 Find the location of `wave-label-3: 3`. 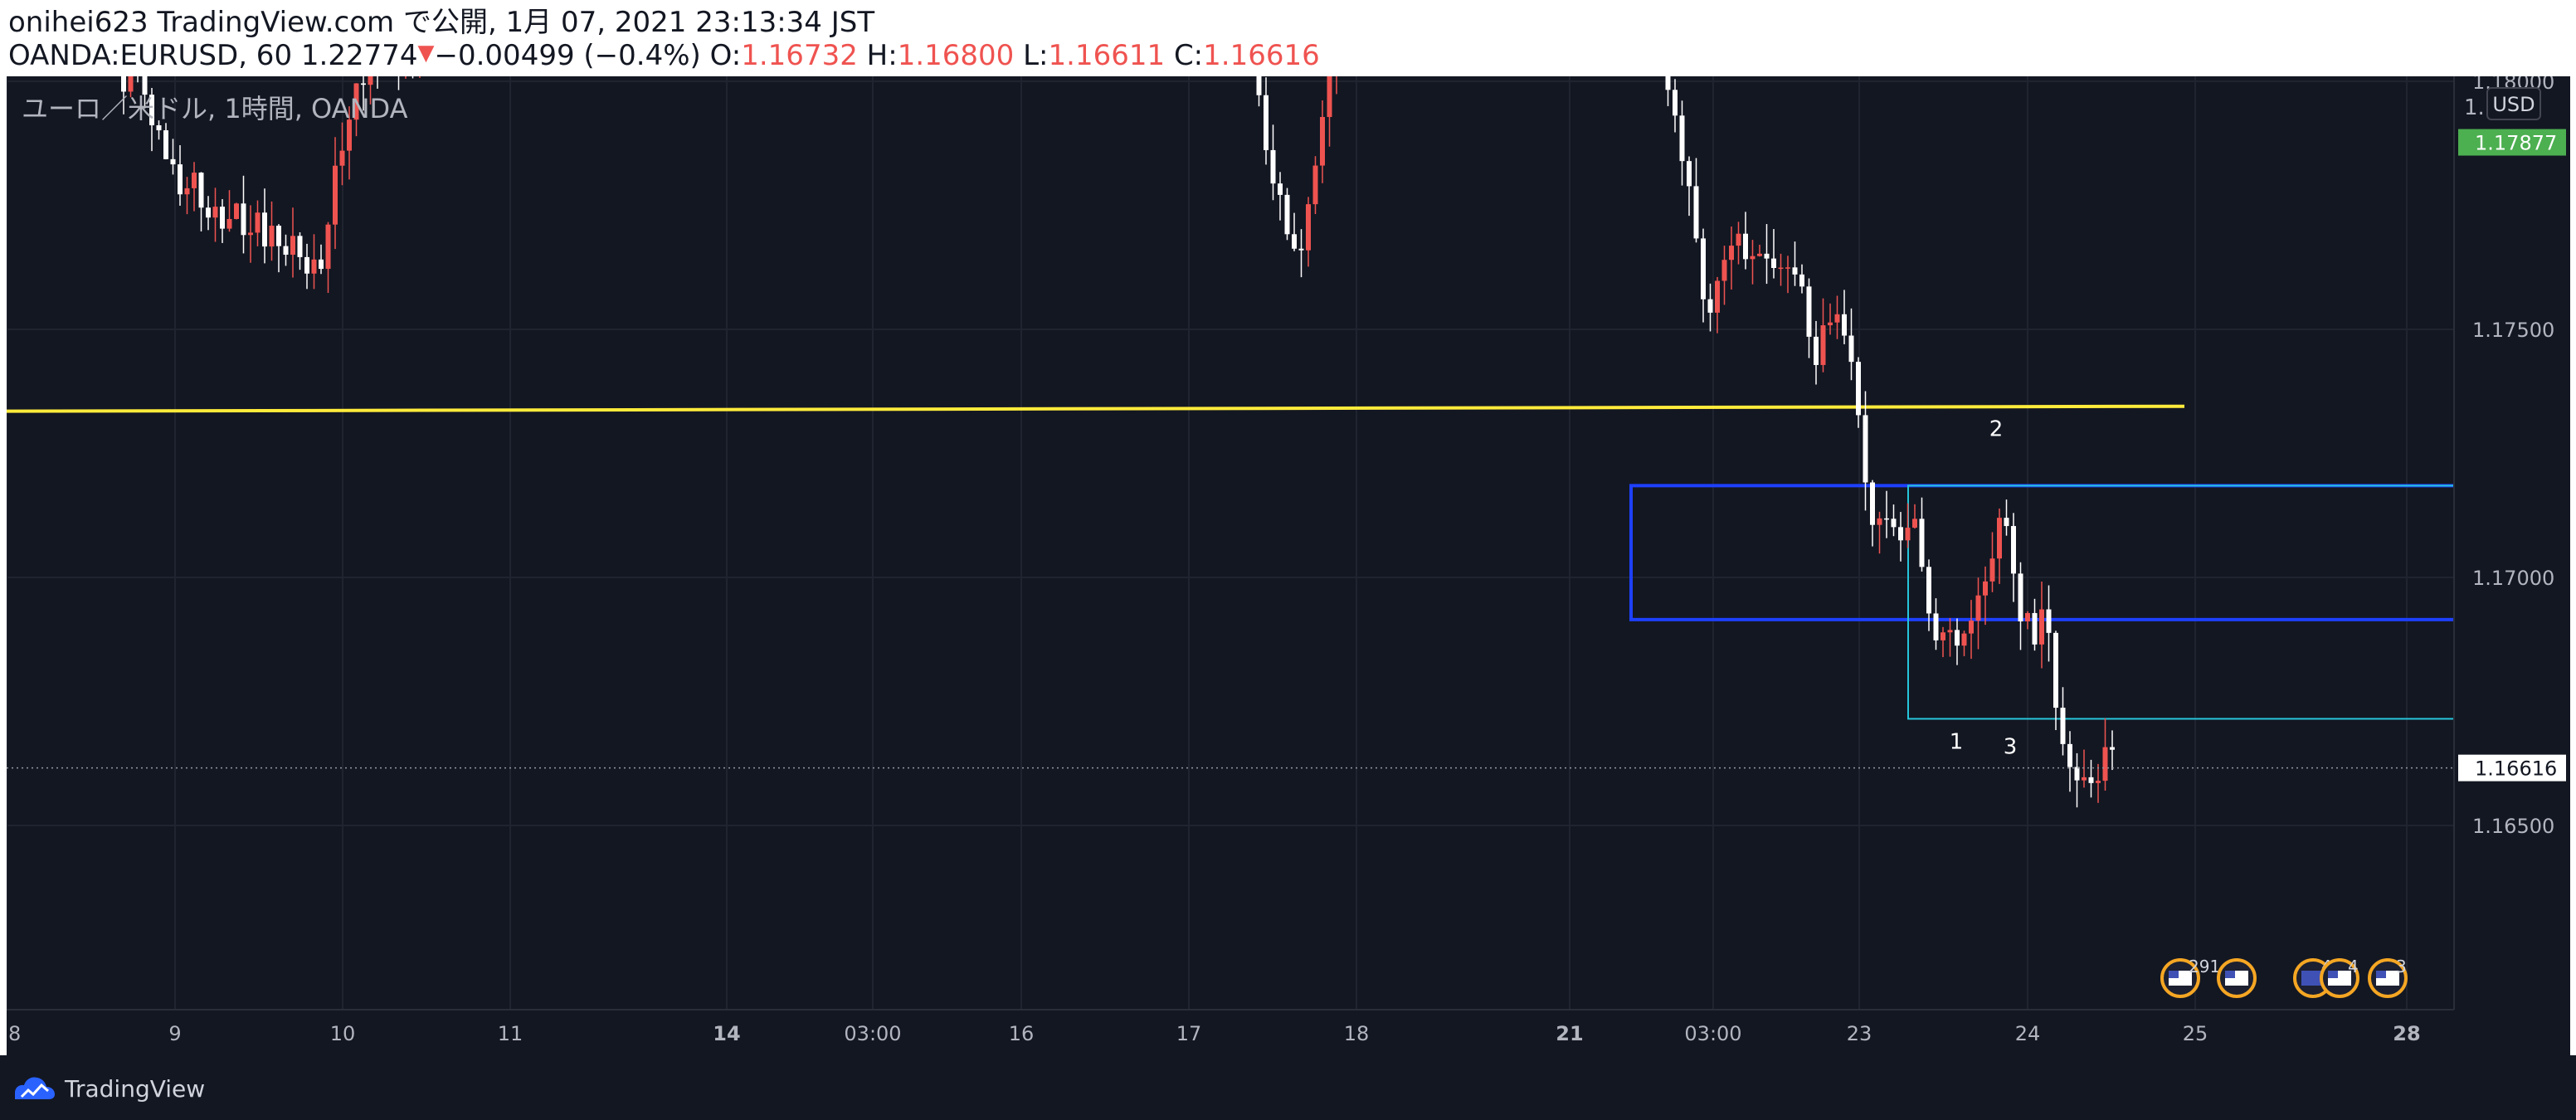

wave-label-3: 3 is located at coordinates (2011, 746).